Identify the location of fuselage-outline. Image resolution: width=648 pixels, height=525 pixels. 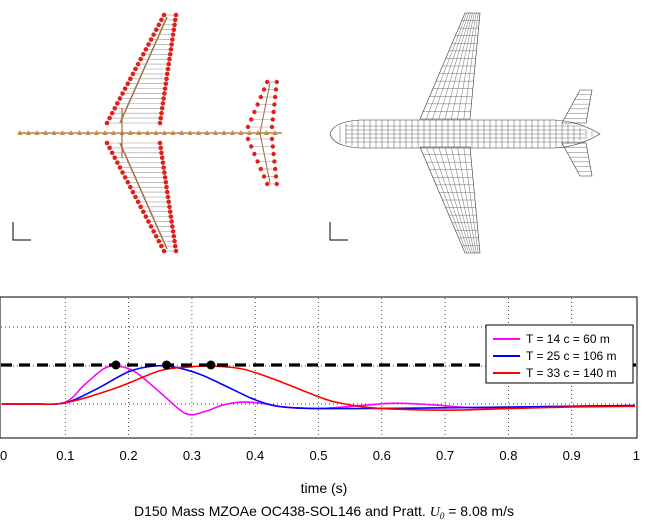
(465, 134).